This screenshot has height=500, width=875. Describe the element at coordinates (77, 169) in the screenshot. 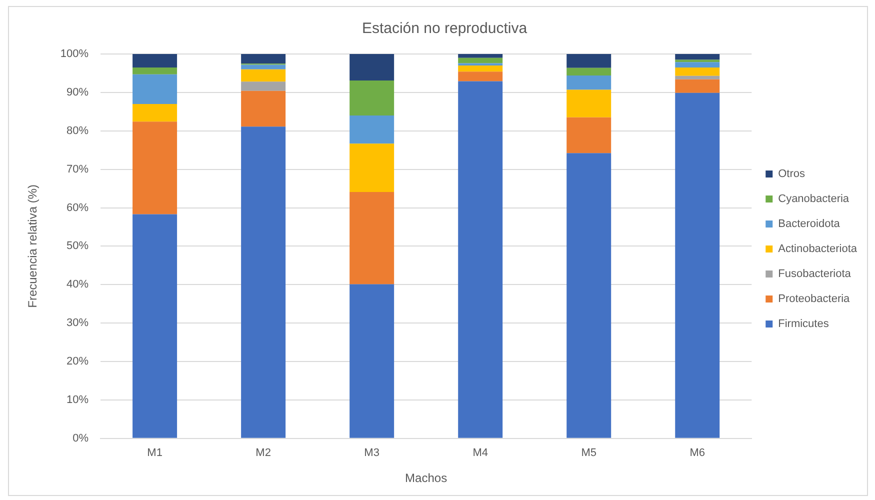

I see `y-tick-label: 70%` at that location.